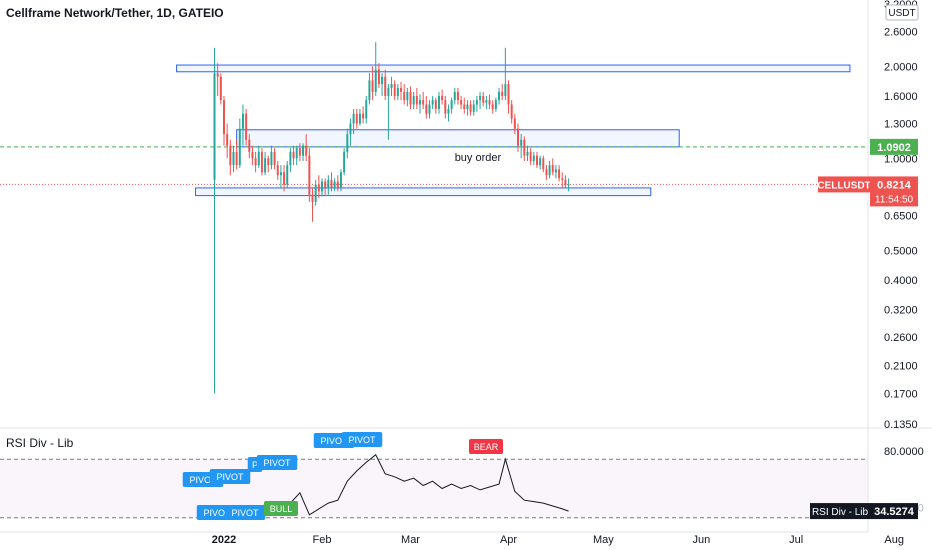 Image resolution: width=932 pixels, height=550 pixels. Describe the element at coordinates (901, 125) in the screenshot. I see `price-tick-3: 1.3000` at that location.